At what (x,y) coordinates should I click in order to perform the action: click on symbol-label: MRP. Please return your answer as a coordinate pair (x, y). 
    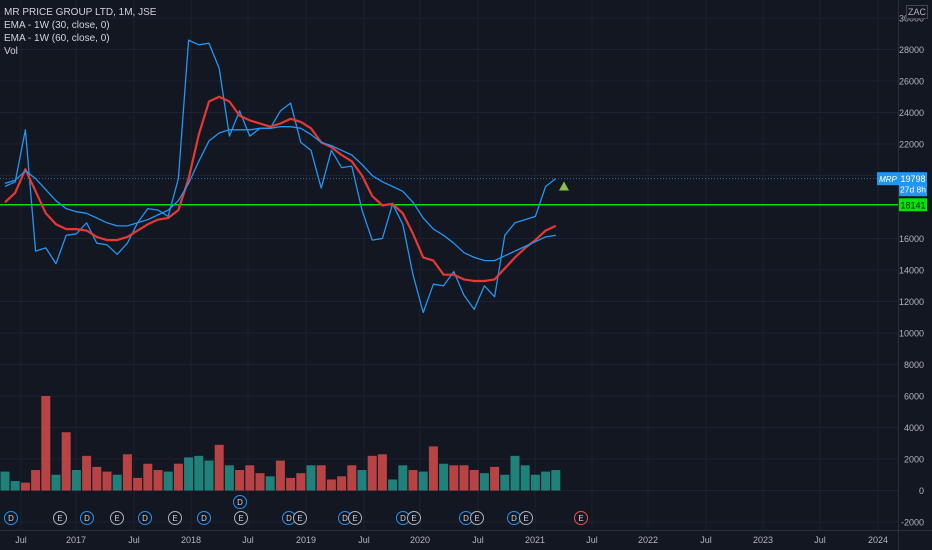
    Looking at the image, I should click on (888, 179).